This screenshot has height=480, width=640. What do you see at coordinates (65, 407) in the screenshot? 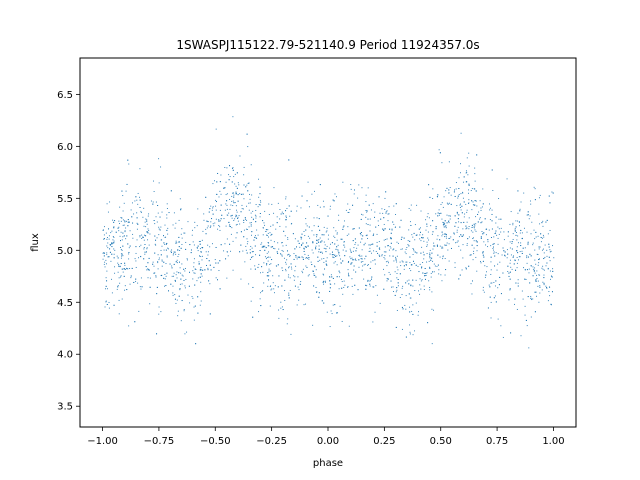
I see `y-tick-label: 3.5` at bounding box center [65, 407].